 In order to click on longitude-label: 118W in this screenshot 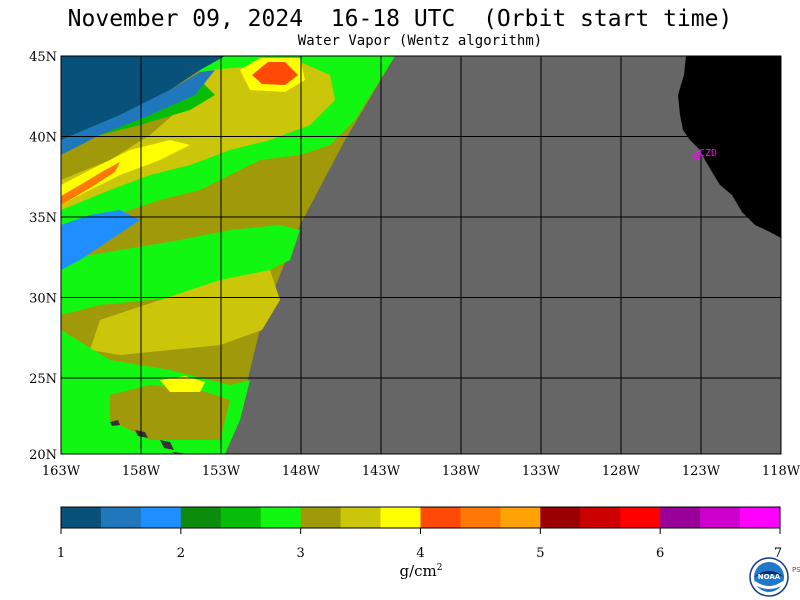, I will do `click(781, 471)`.